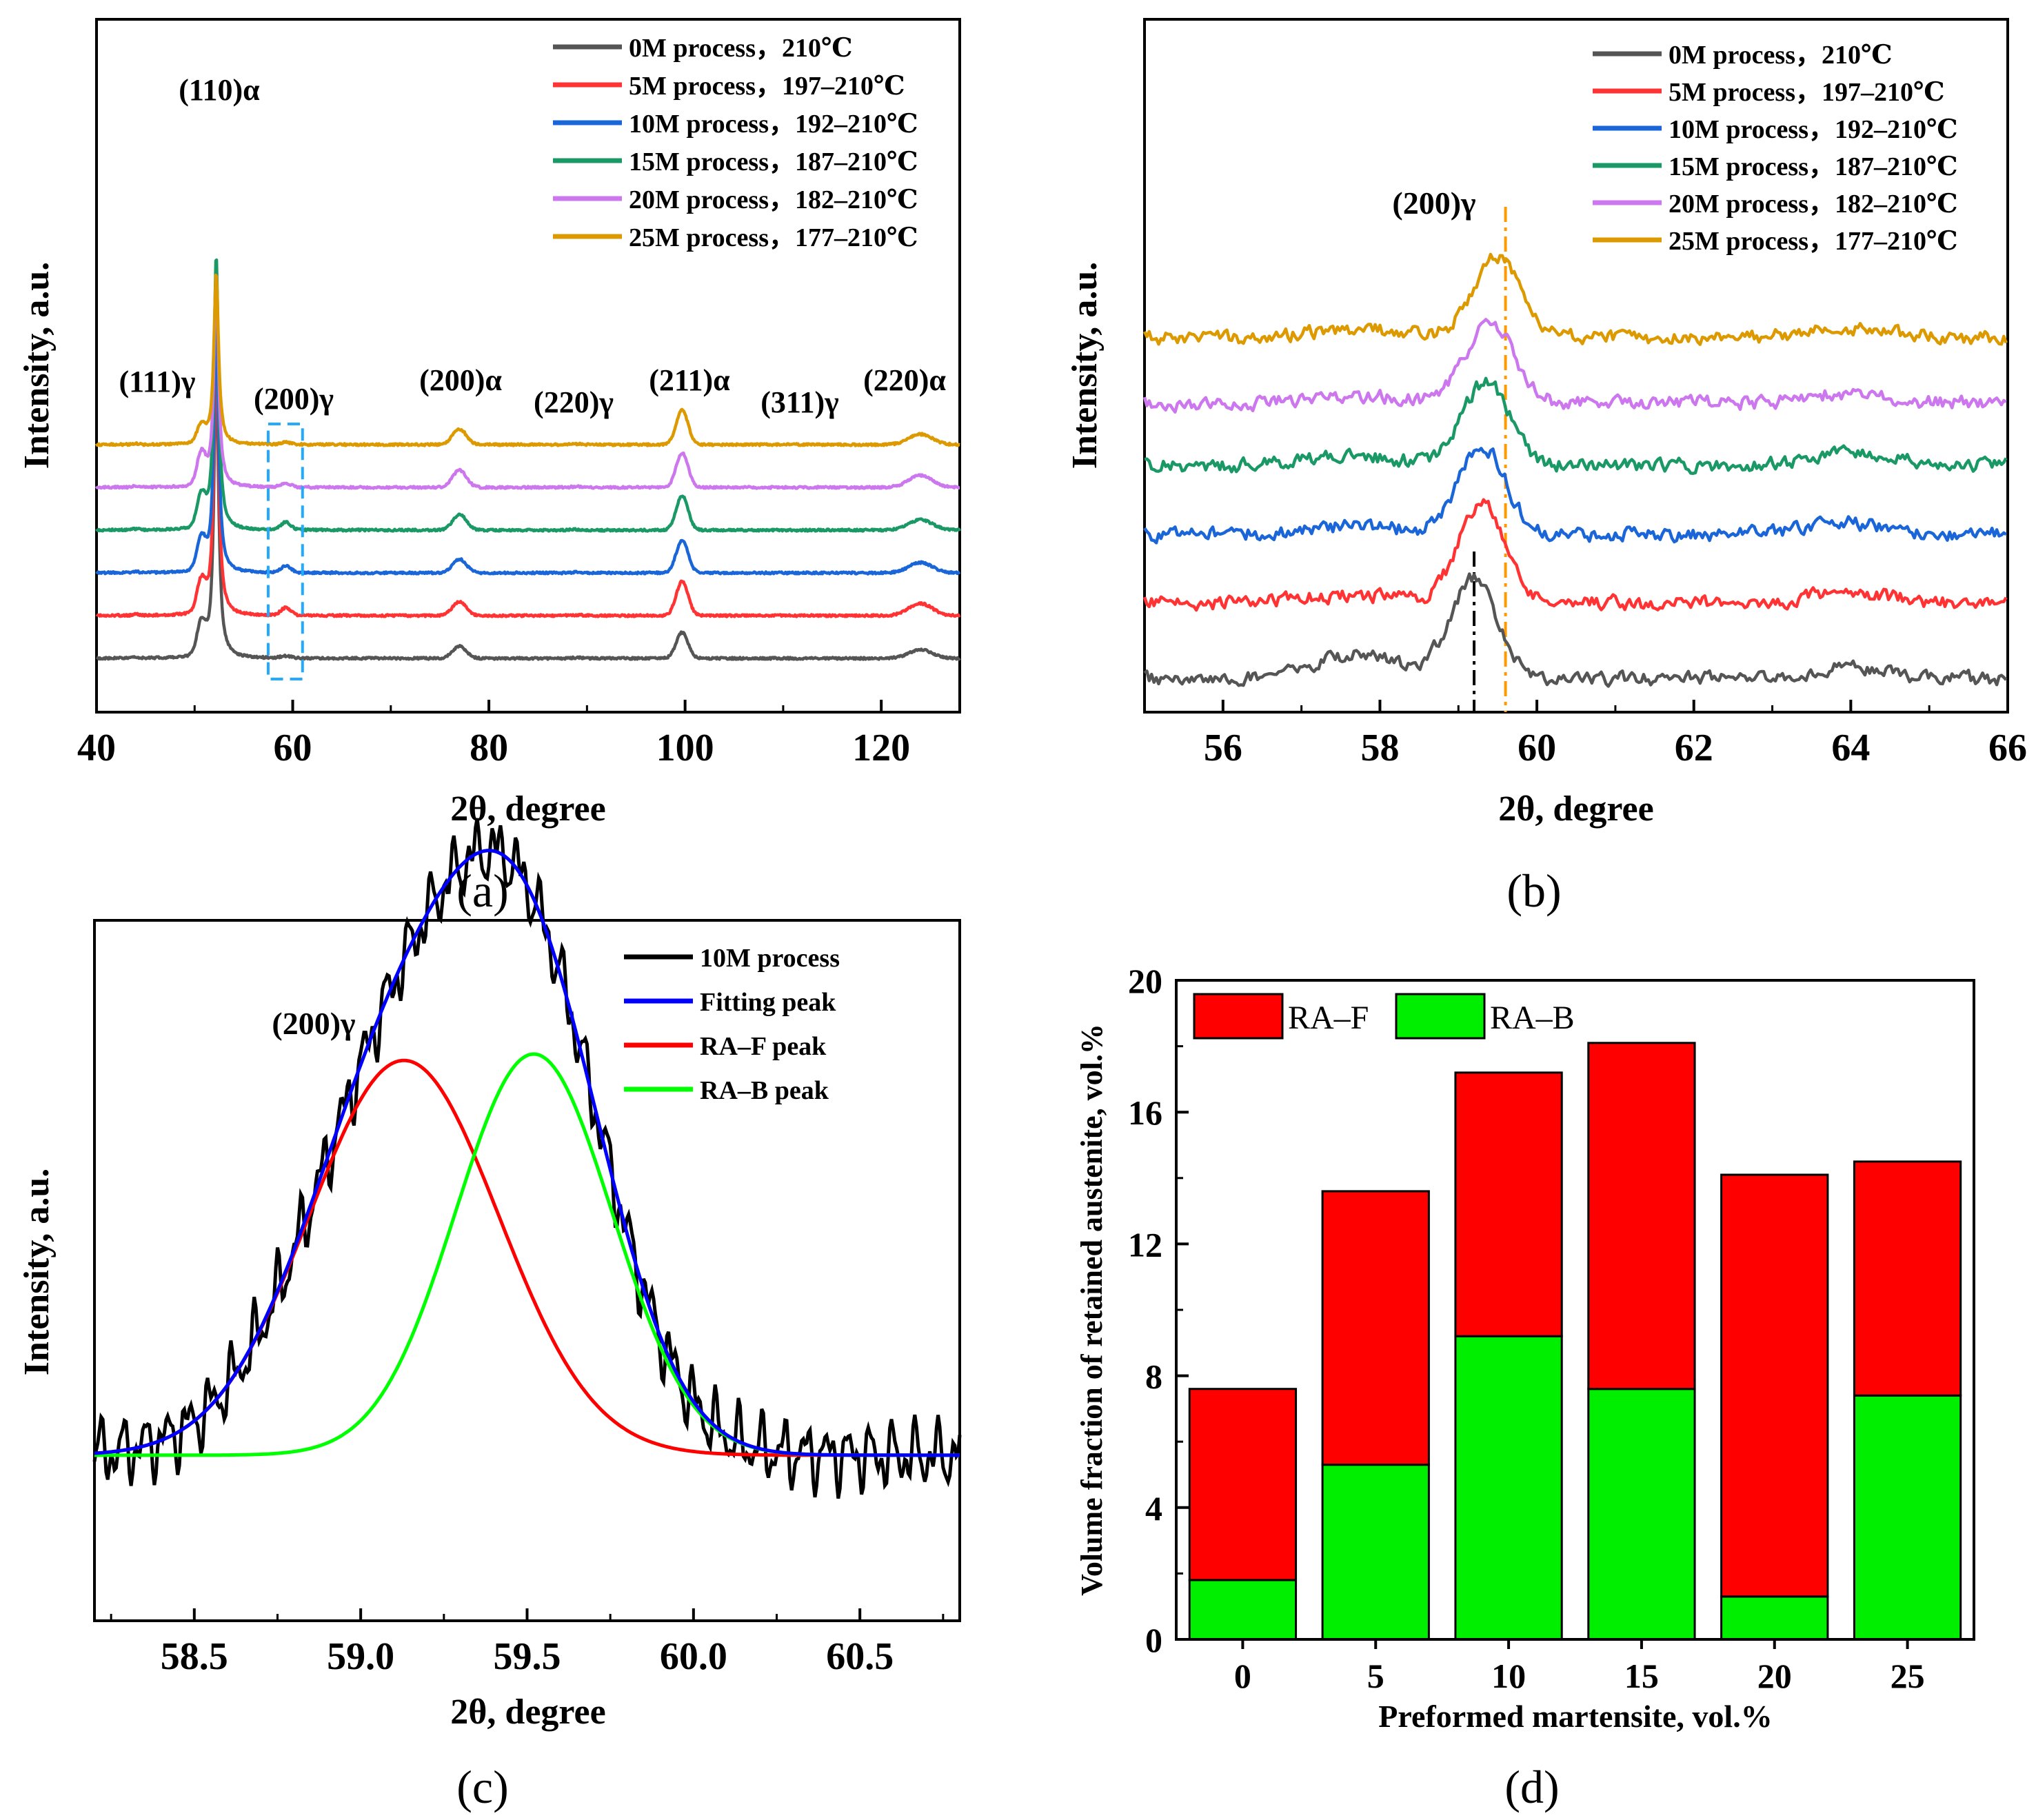 The height and width of the screenshot is (1820, 2036). I want to click on panel-a-x-ticks: 40 60 80 100 120, so click(493, 734).